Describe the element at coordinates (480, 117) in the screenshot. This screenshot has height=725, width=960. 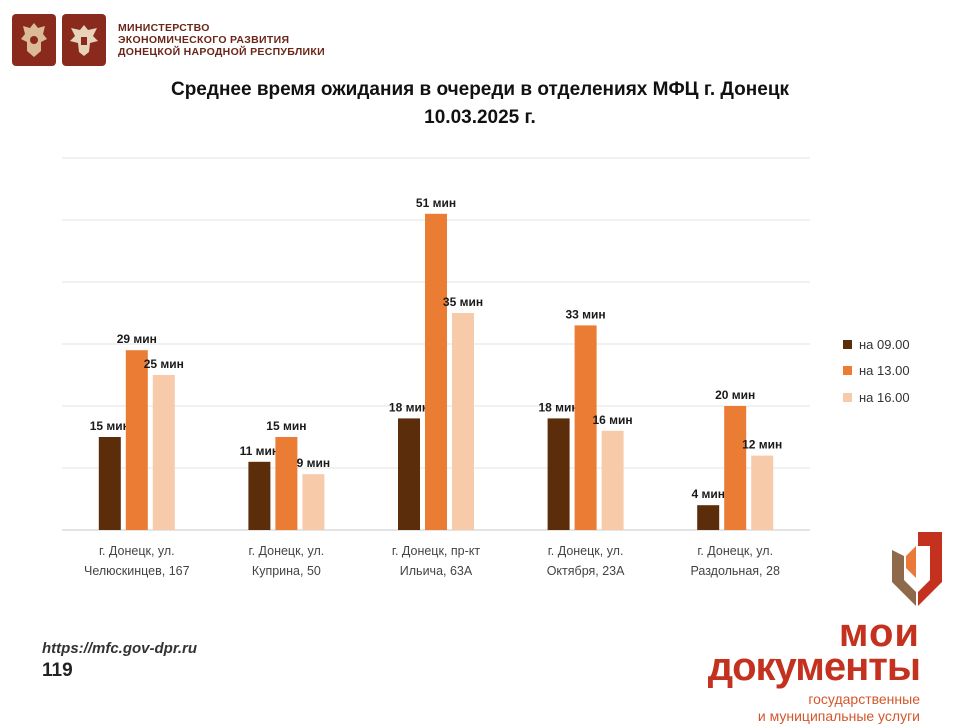
I see `chart-title-date: 10.03.2025 г.` at that location.